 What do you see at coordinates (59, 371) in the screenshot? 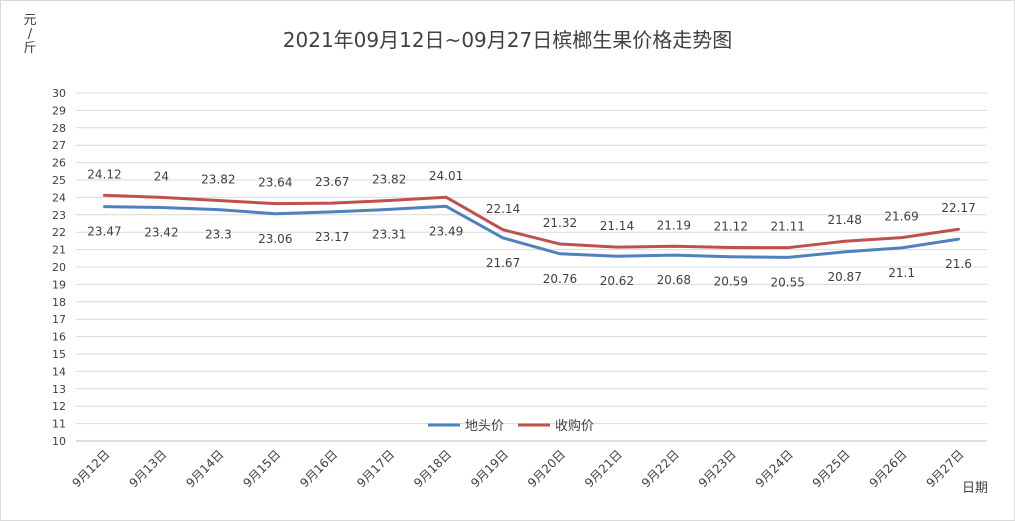
I see `y-tick-label: 14` at bounding box center [59, 371].